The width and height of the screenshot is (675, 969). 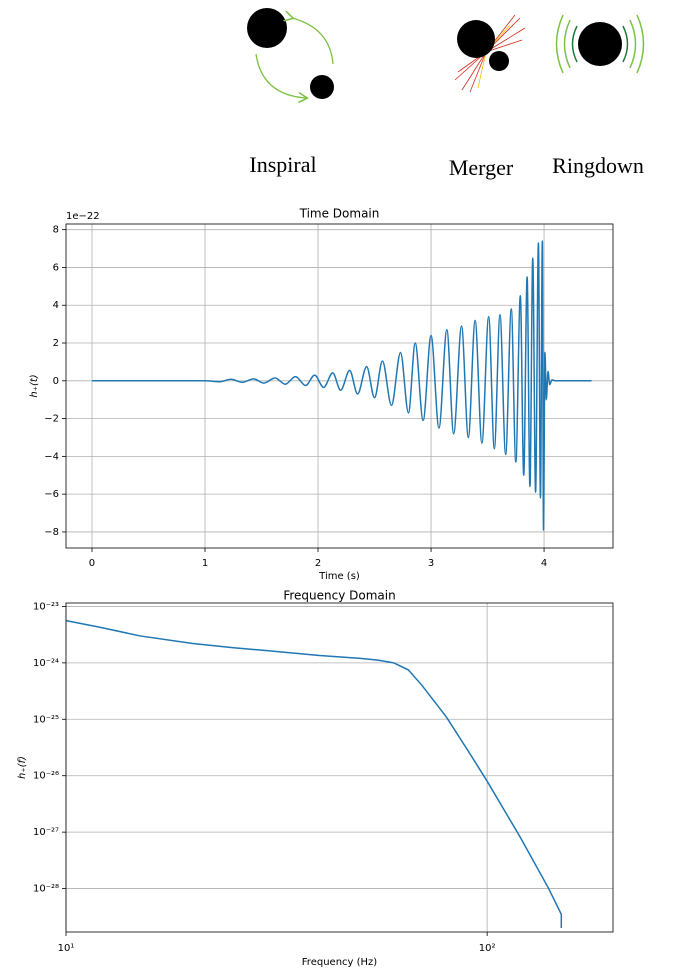 What do you see at coordinates (66, 948) in the screenshot?
I see `x-tick-label: 10¹` at bounding box center [66, 948].